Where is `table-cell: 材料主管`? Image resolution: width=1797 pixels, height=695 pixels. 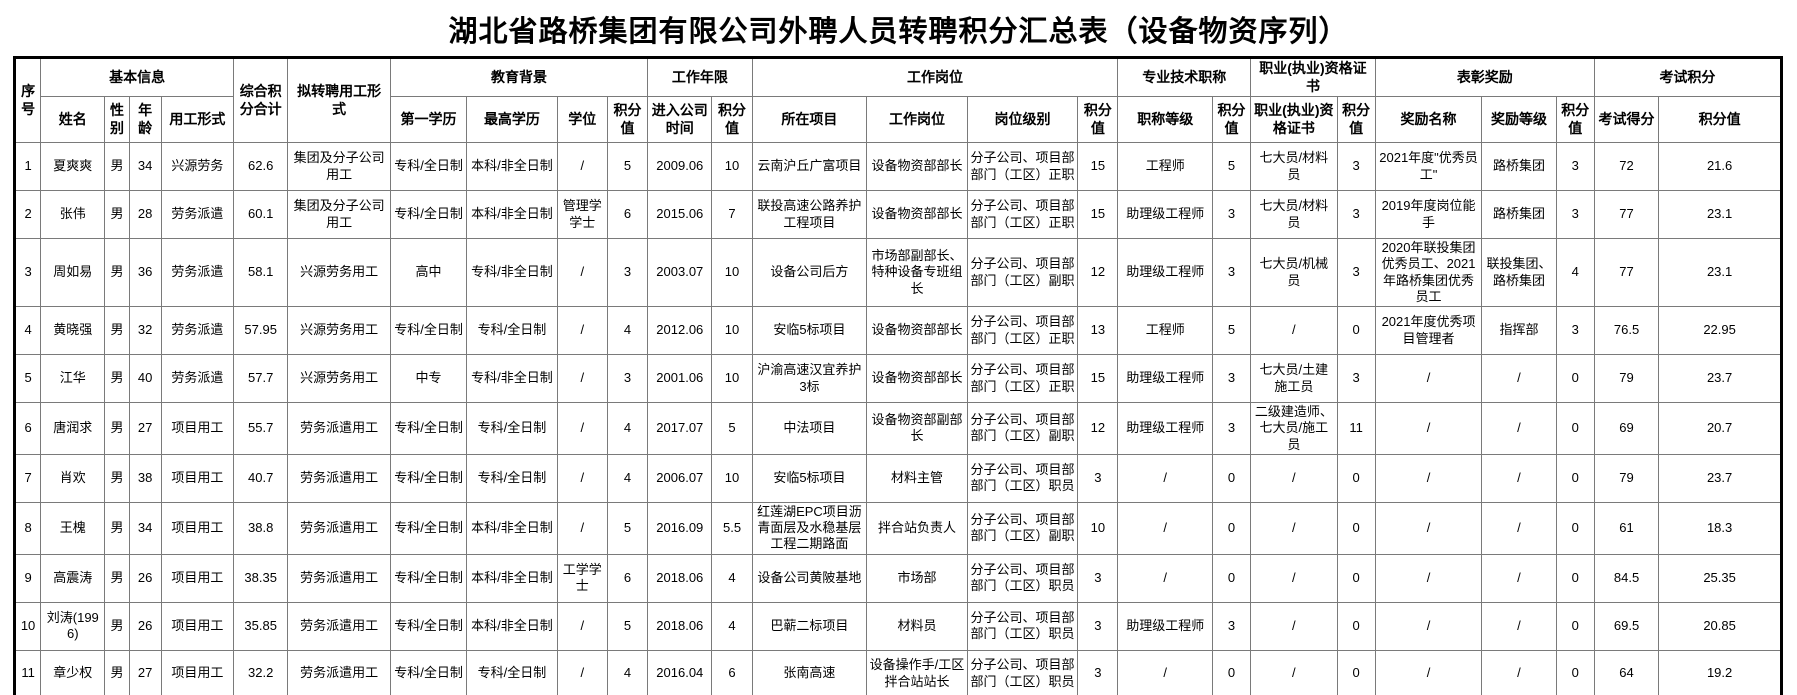 table-cell: 材料主管 is located at coordinates (917, 478).